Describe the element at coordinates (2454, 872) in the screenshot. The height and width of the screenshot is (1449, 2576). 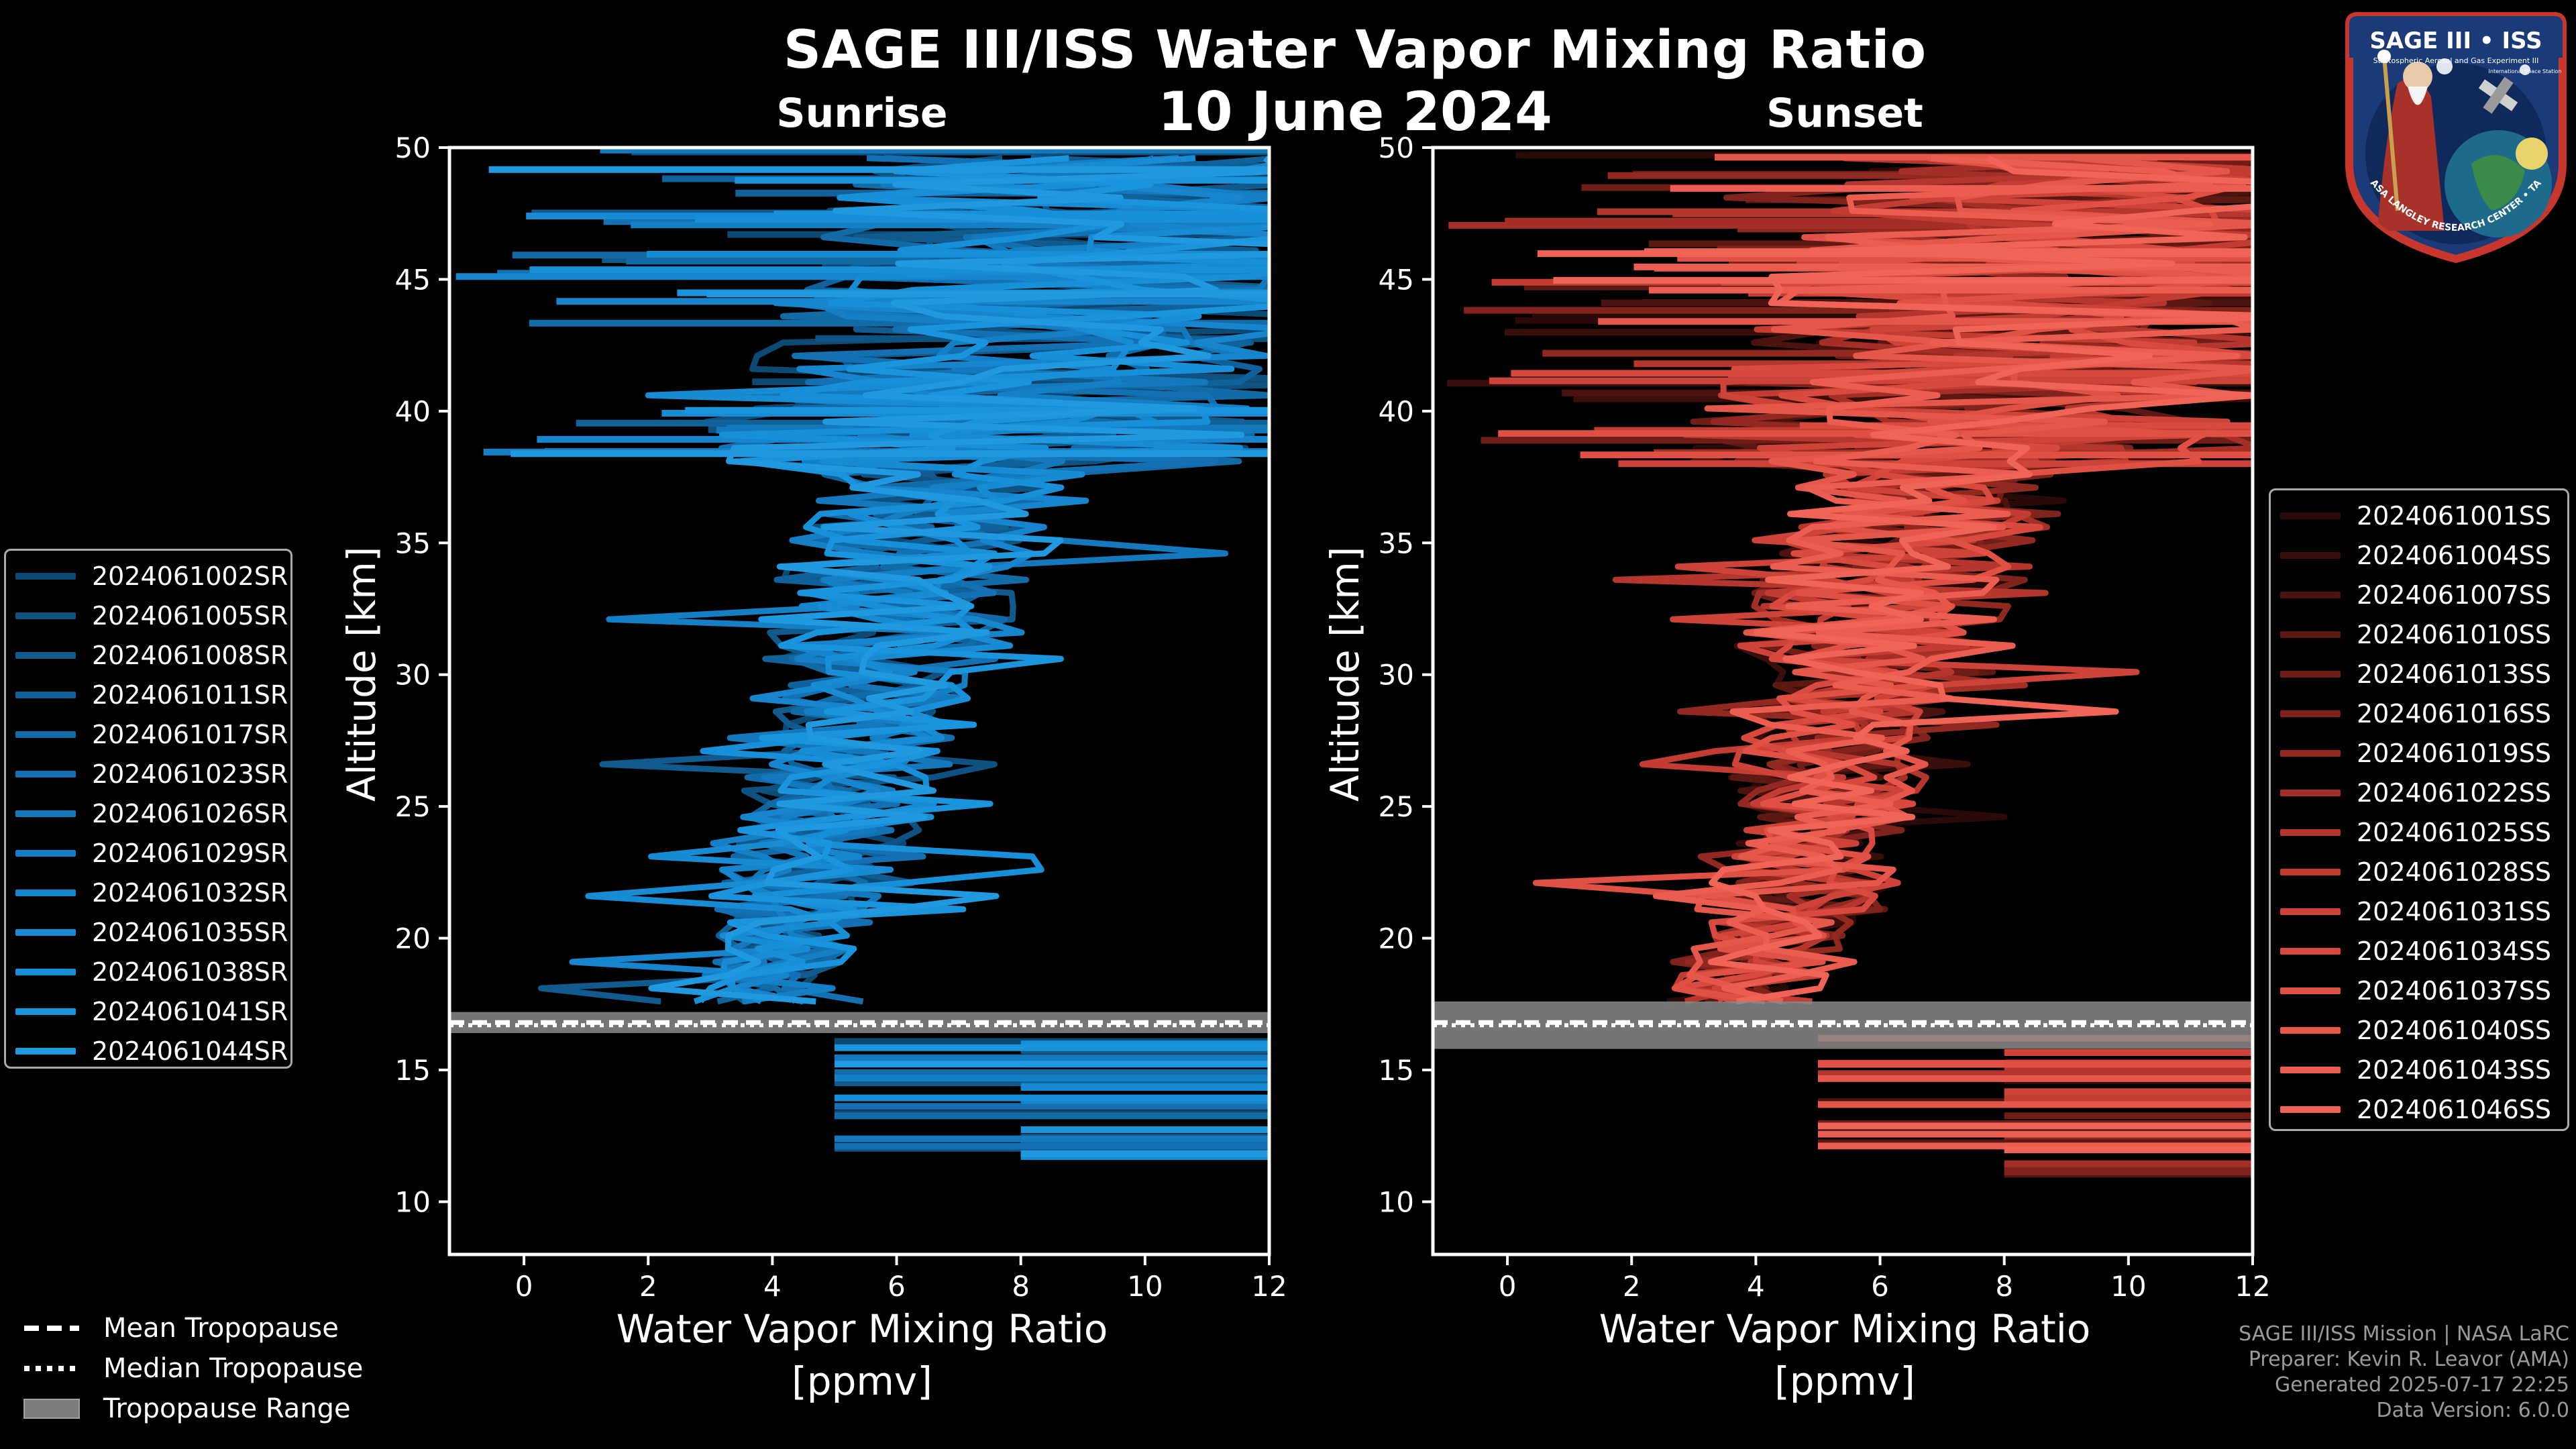
I see `legend-label: 2024061028SS` at that location.